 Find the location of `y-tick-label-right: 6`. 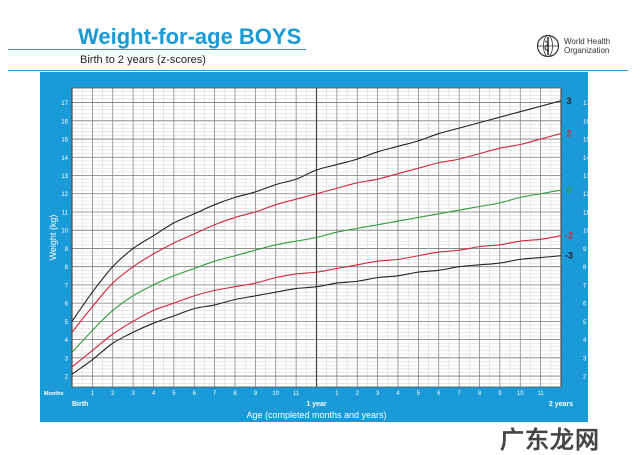

y-tick-label-right: 6 is located at coordinates (585, 305).